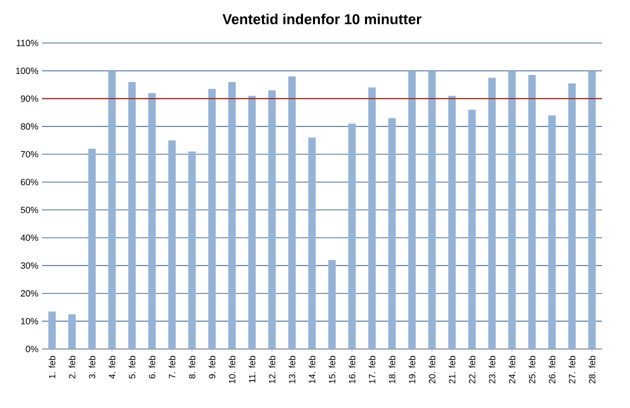 This screenshot has height=408, width=630. I want to click on y-tick-label: 70%, so click(29, 154).